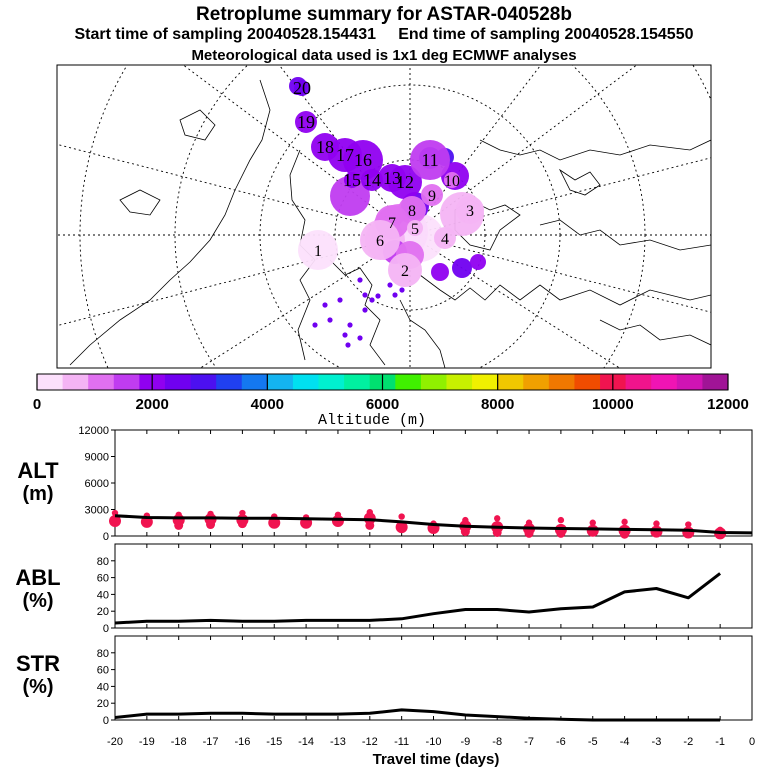 Image resolution: width=768 pixels, height=768 pixels. What do you see at coordinates (106, 537) in the screenshot?
I see `alt-y-tick-label: 0` at bounding box center [106, 537].